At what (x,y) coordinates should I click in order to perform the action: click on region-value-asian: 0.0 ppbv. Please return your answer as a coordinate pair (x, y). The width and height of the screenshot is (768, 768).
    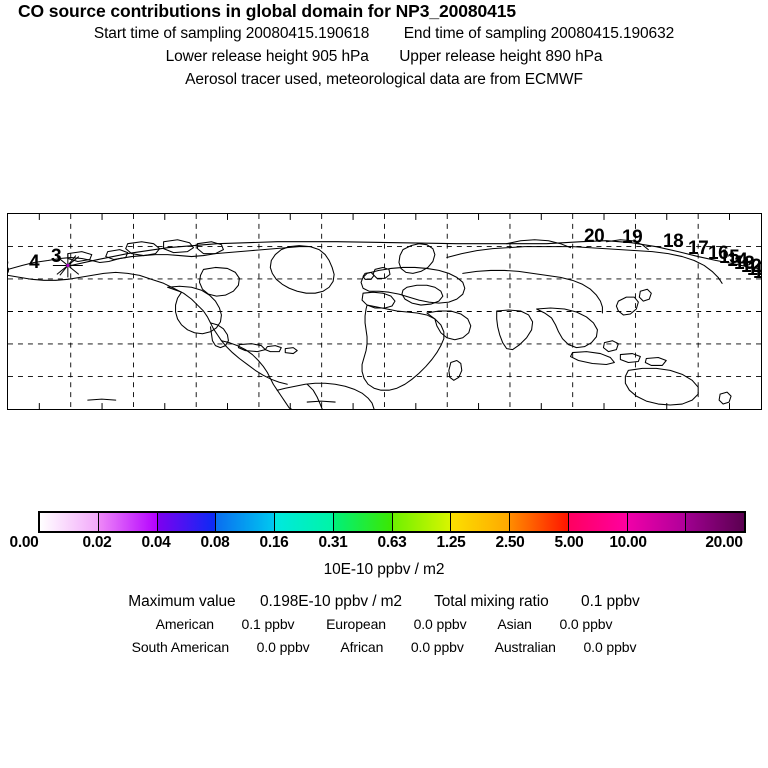
    Looking at the image, I should click on (586, 624).